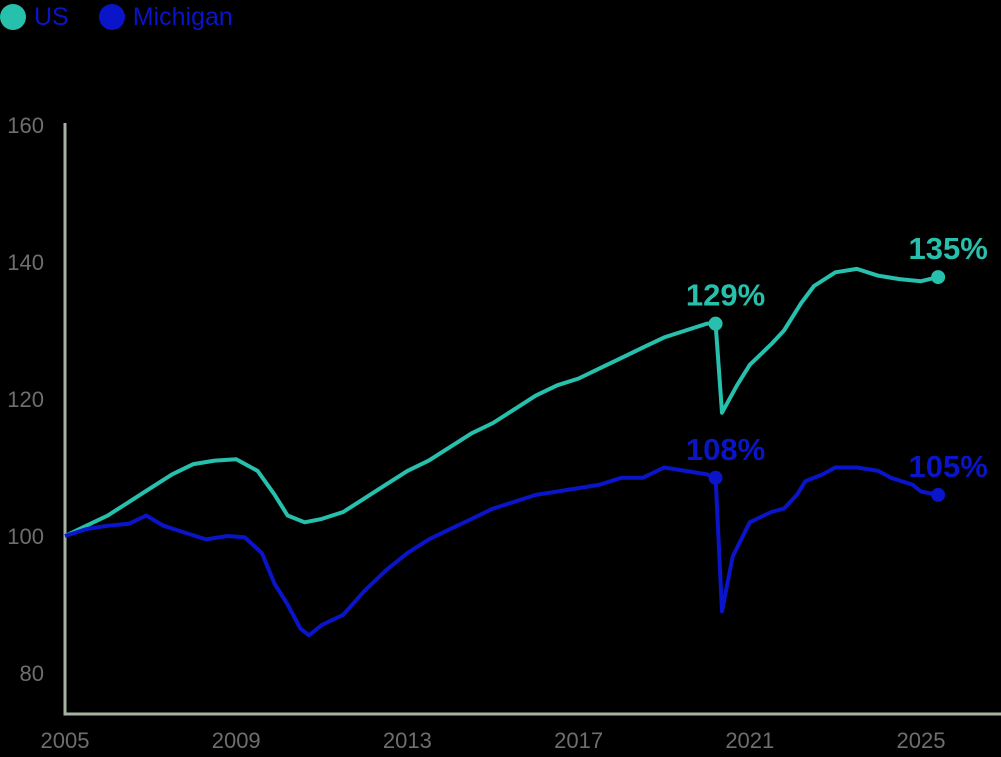 The height and width of the screenshot is (757, 1001). Describe the element at coordinates (578, 740) in the screenshot. I see `x-tick-label: 2017` at that location.